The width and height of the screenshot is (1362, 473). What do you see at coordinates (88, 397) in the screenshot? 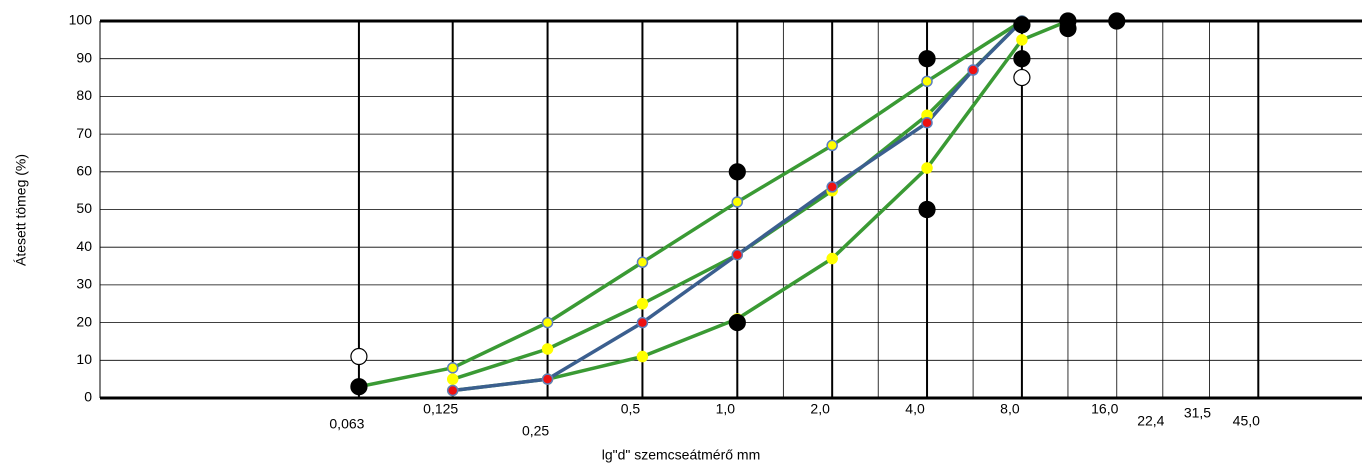
I see `y-tick-label: 0` at bounding box center [88, 397].